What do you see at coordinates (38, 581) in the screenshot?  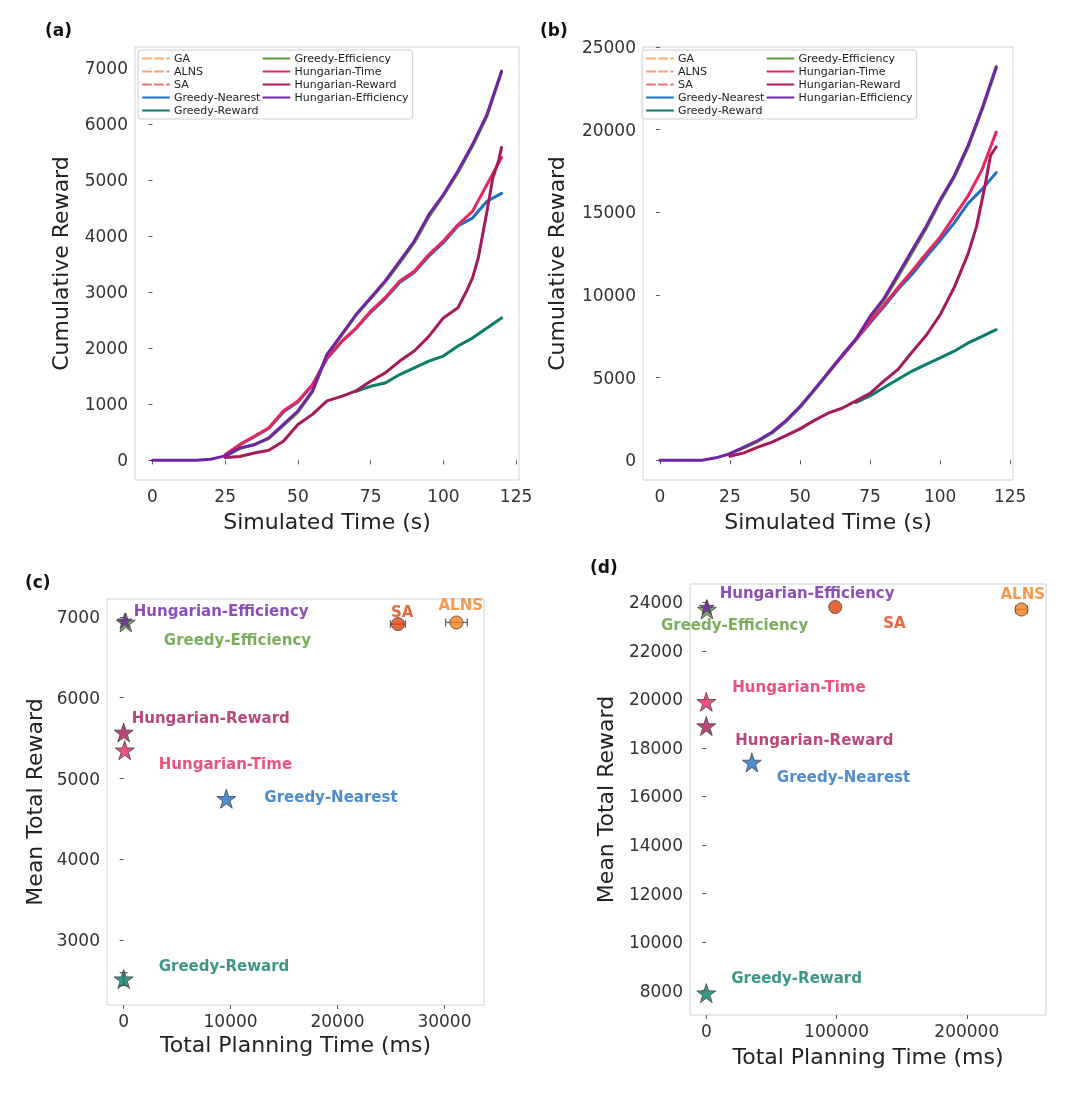 I see `chart-title: (c)` at bounding box center [38, 581].